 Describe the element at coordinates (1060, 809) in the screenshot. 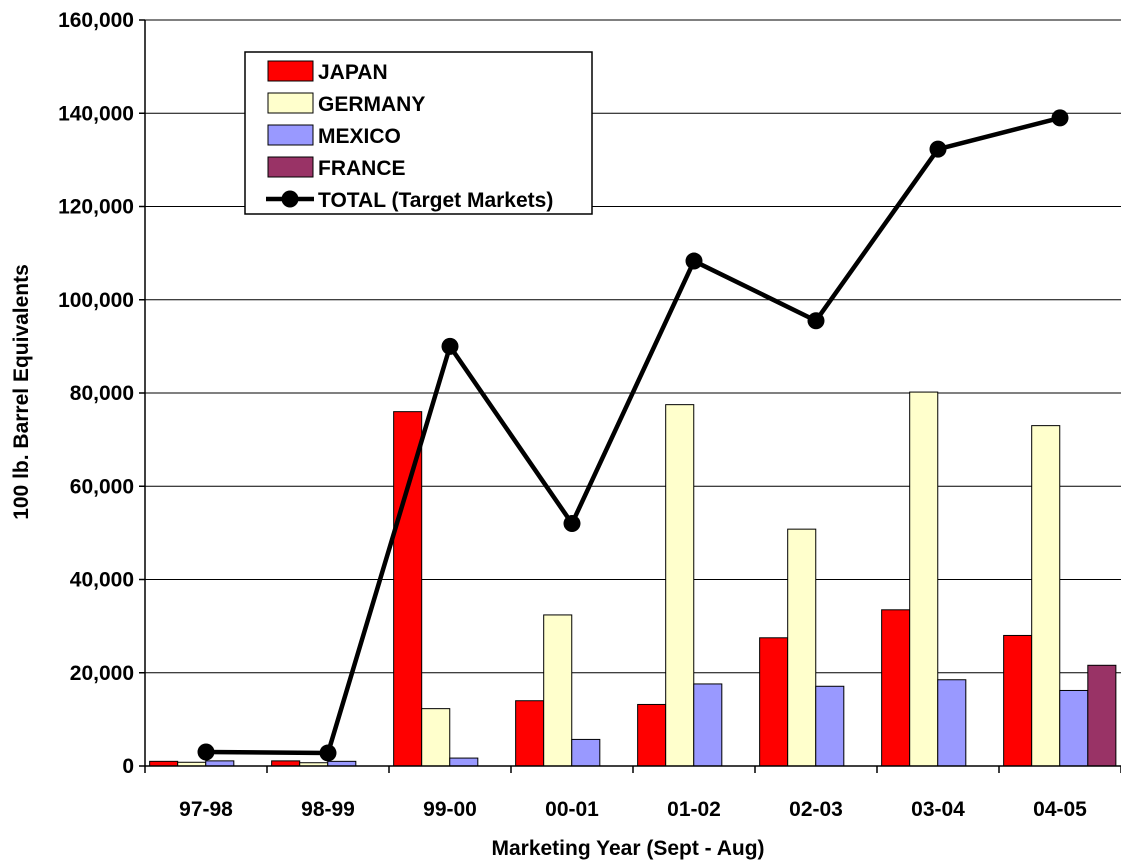

I see `x-tick-label: 04-05` at that location.